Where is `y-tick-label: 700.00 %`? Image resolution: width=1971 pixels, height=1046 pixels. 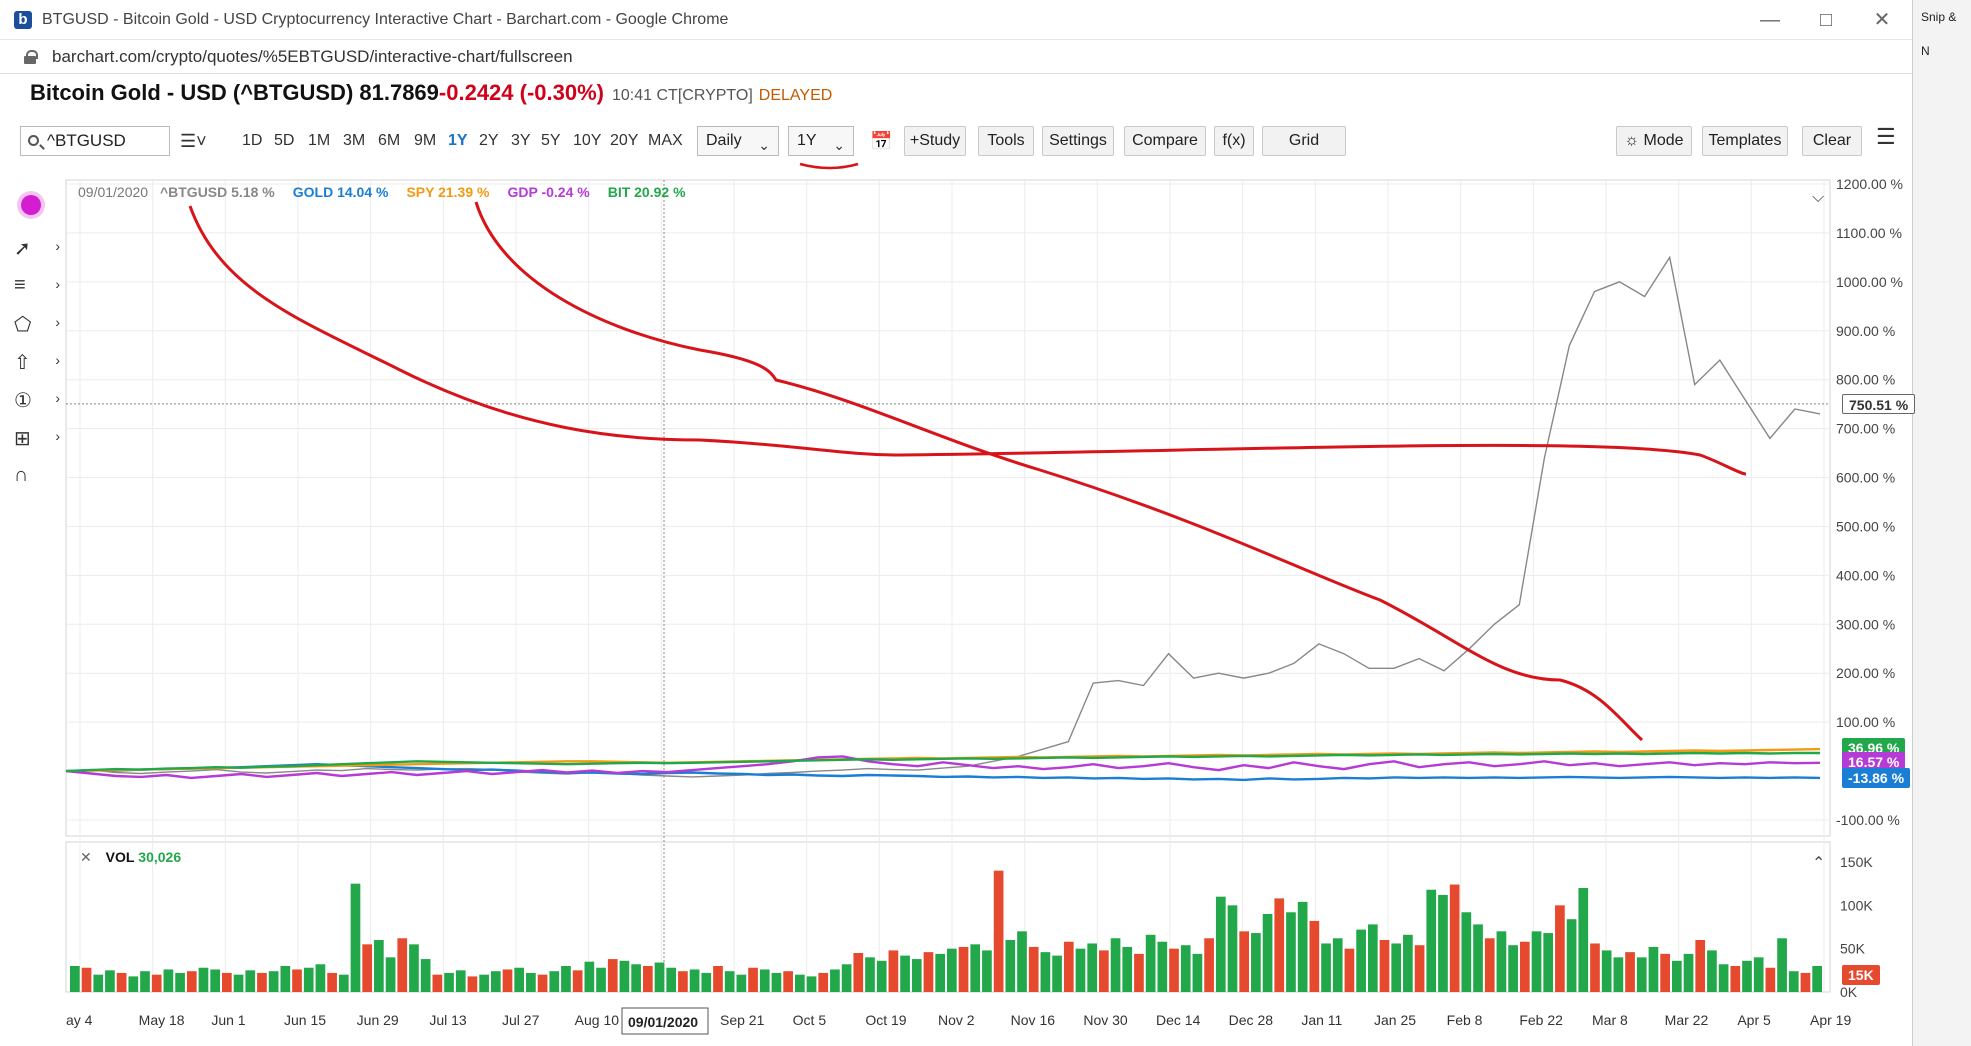
y-tick-label: 700.00 % is located at coordinates (1865, 429).